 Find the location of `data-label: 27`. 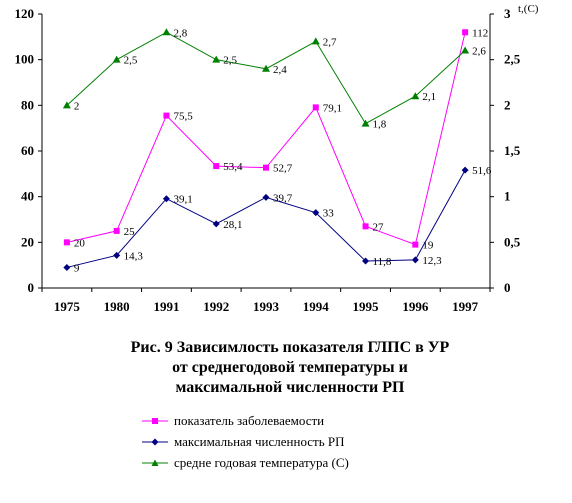

data-label: 27 is located at coordinates (379, 227).